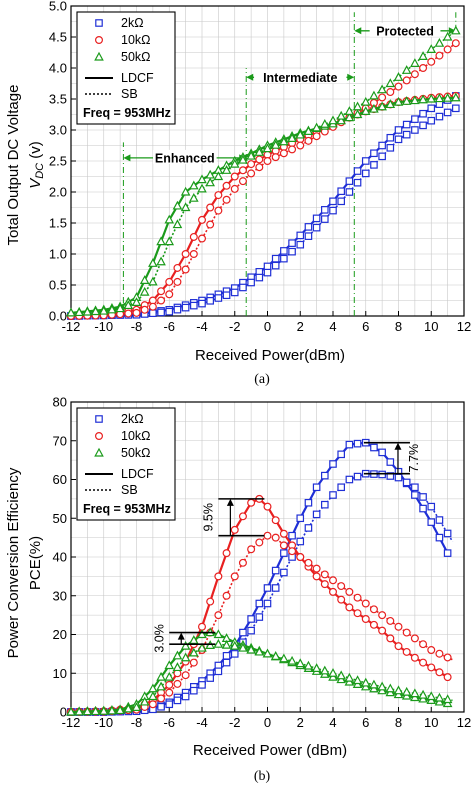 The height and width of the screenshot is (788, 474). What do you see at coordinates (270, 355) in the screenshot?
I see `chart-a-xlabel: Received Power(dBm)` at bounding box center [270, 355].